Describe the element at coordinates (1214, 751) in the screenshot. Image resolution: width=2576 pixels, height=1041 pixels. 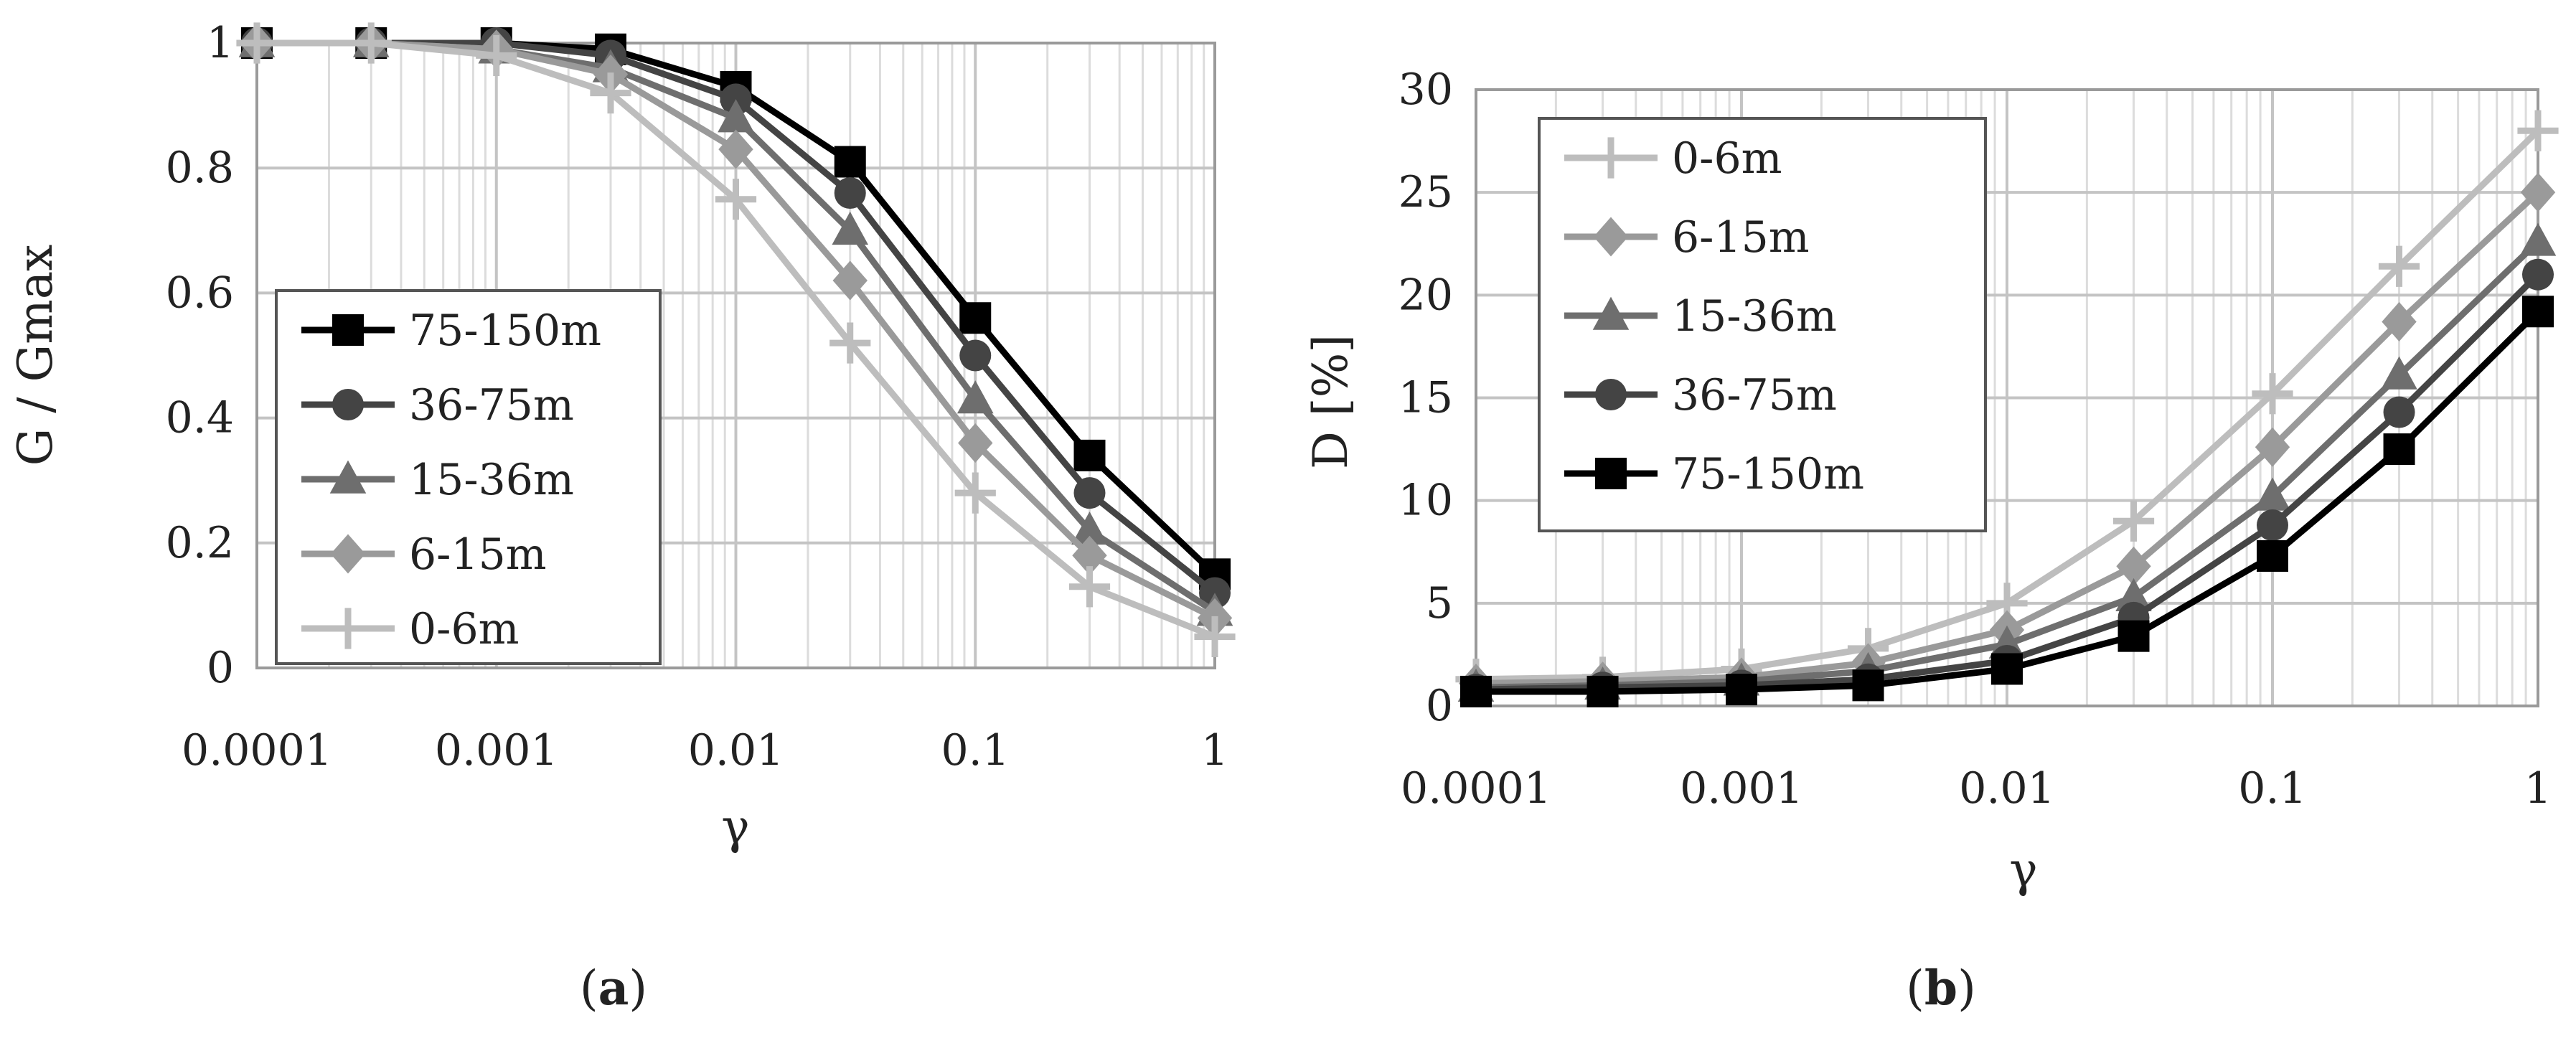
I see `x-tick-label: 1` at that location.